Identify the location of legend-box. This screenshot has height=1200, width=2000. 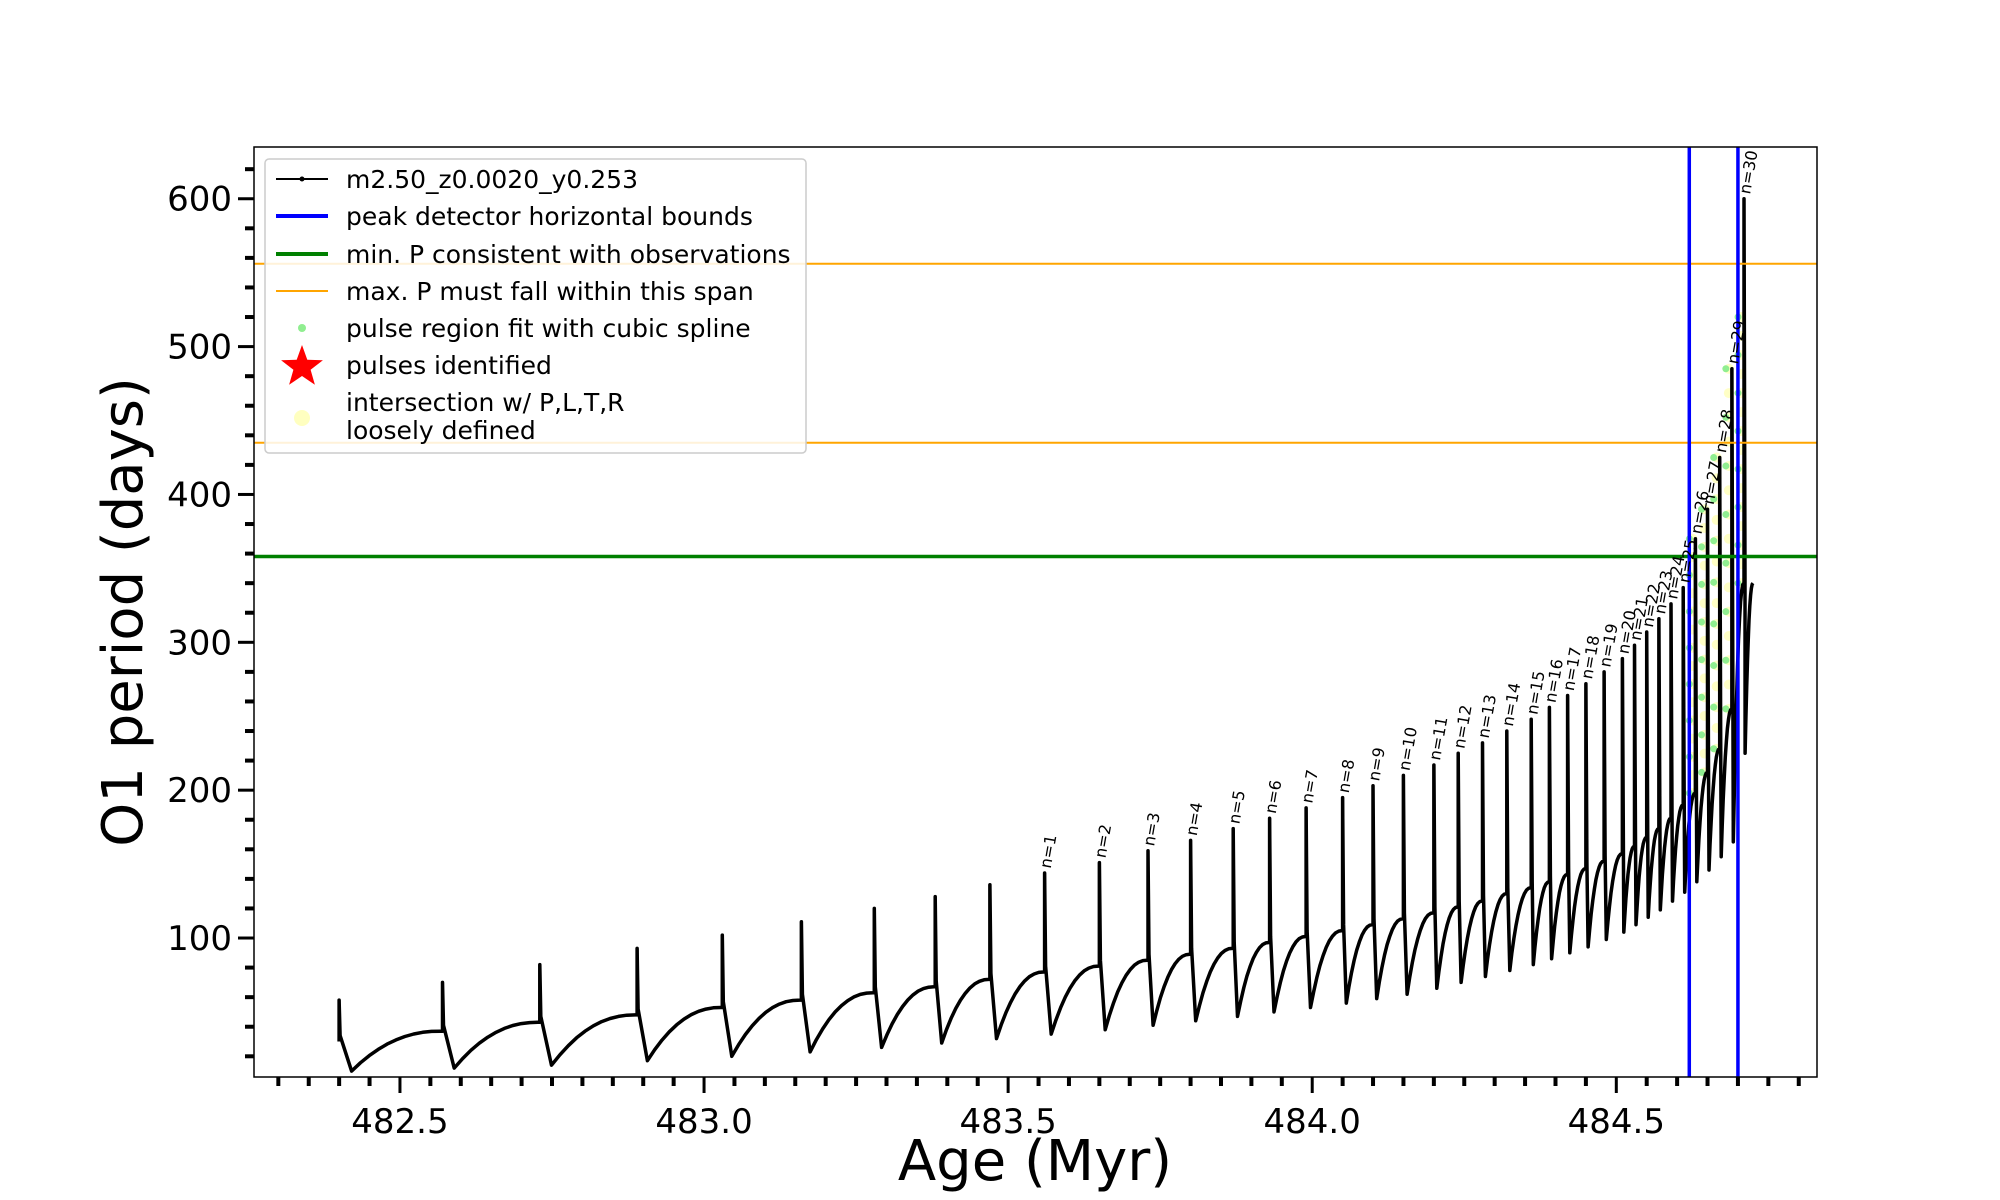
(535, 306).